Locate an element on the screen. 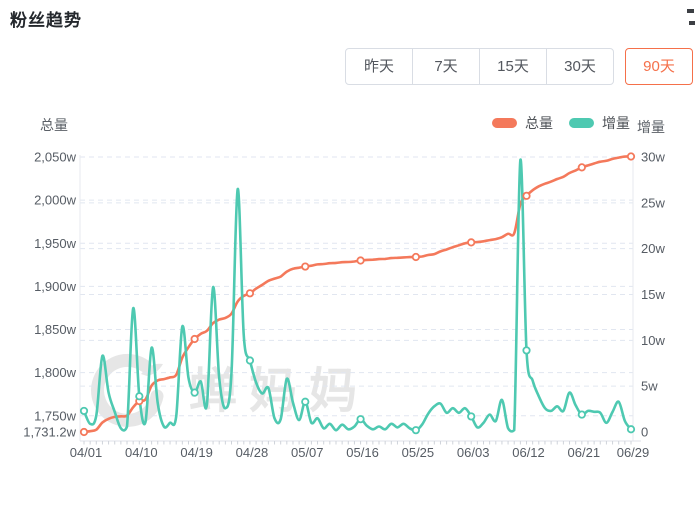 Image resolution: width=695 pixels, height=511 pixels. y-axis-label-left: 2,050w is located at coordinates (55, 157).